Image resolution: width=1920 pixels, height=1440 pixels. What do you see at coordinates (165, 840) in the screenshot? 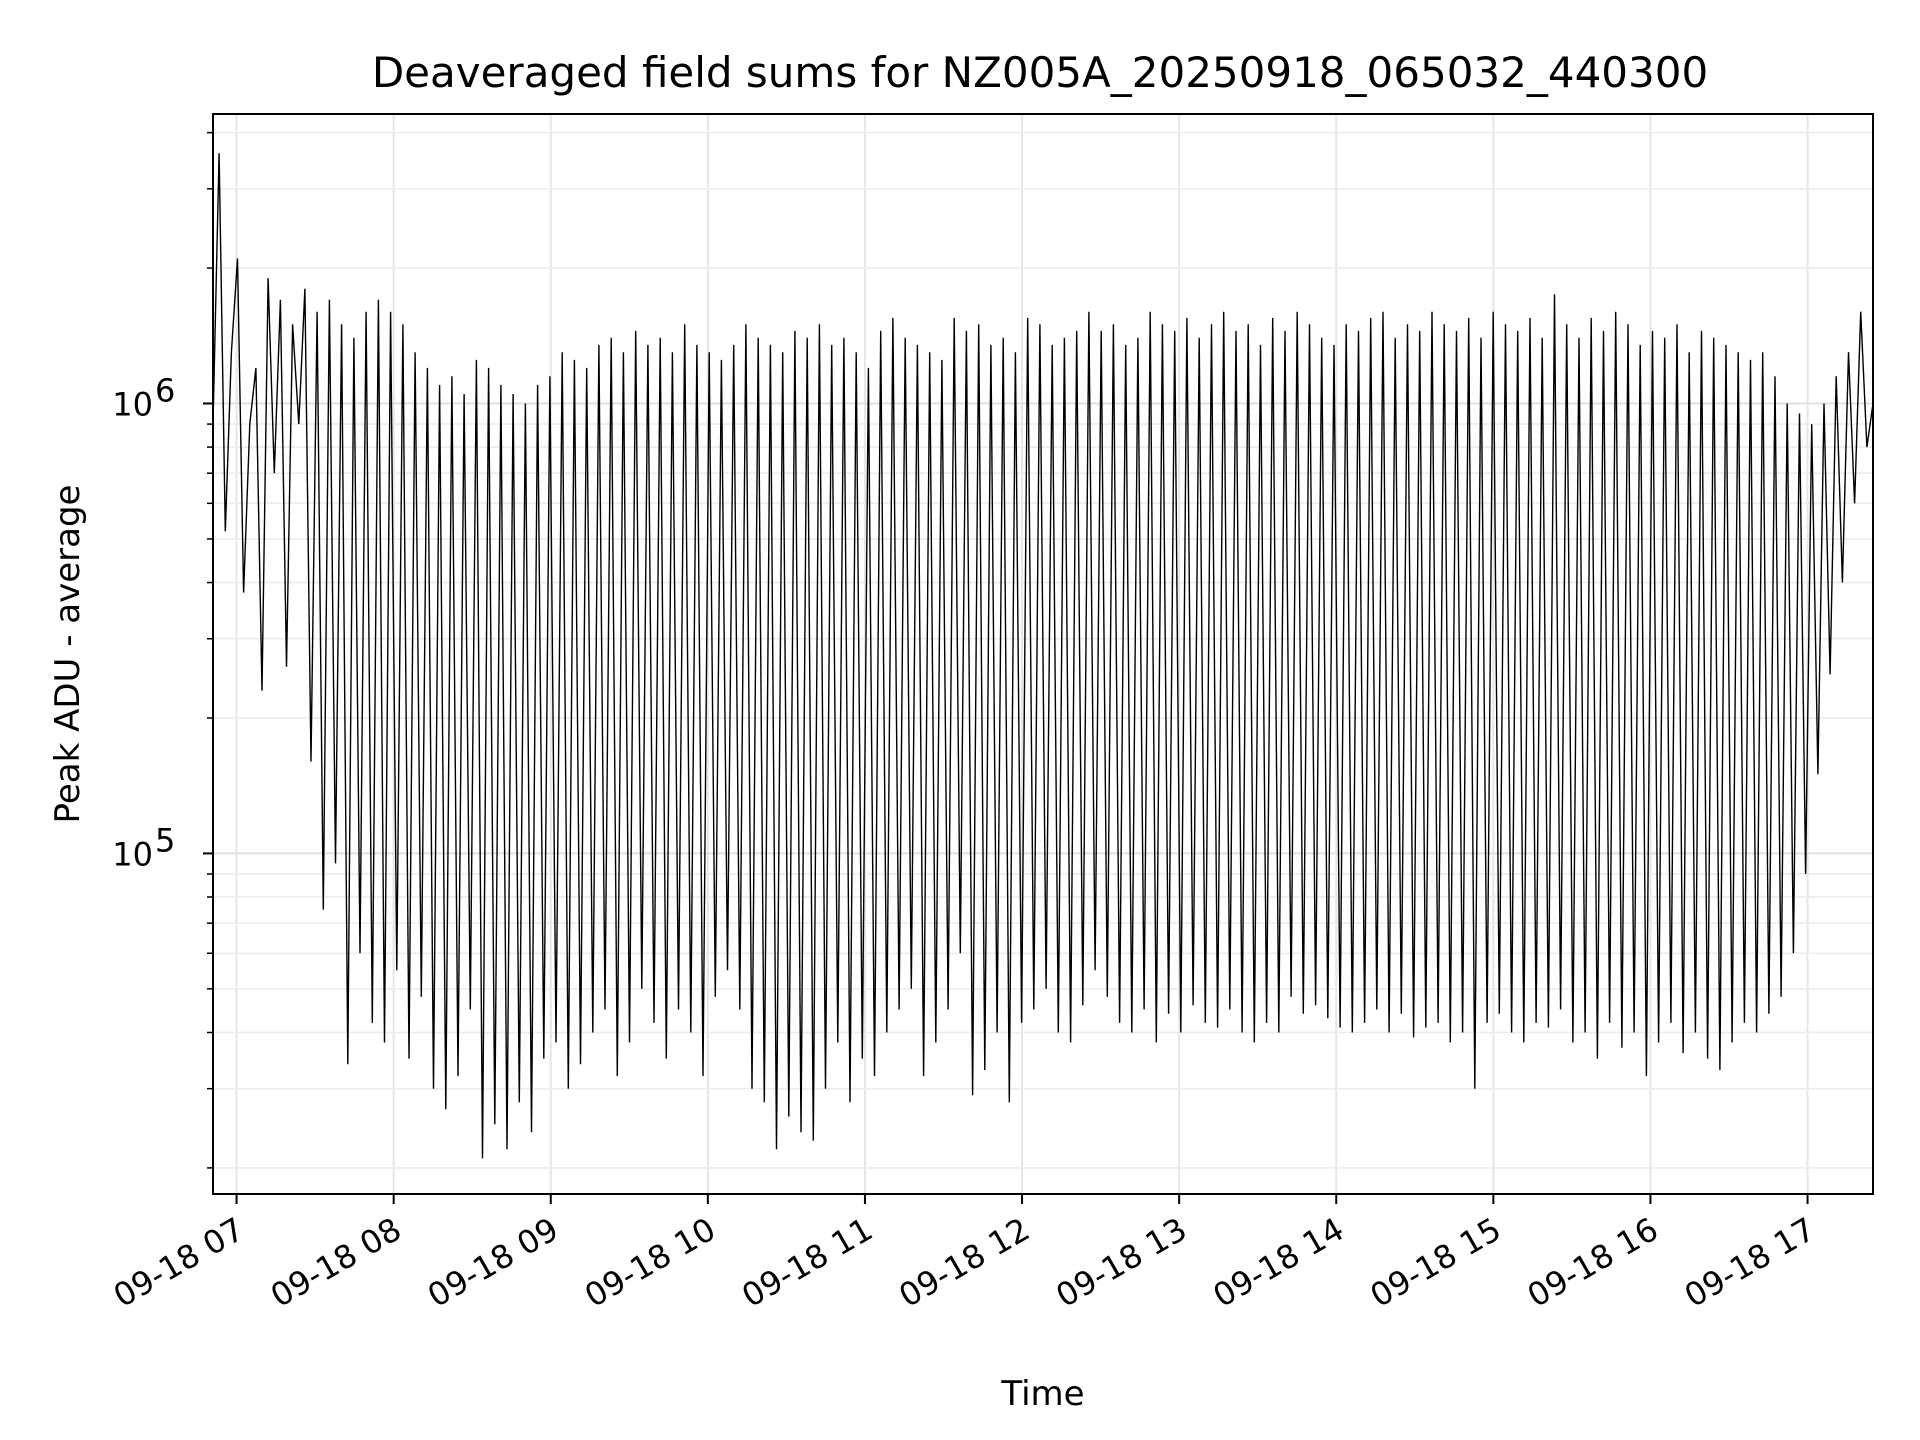
I see `y-tick-label-exponent: 5` at bounding box center [165, 840].